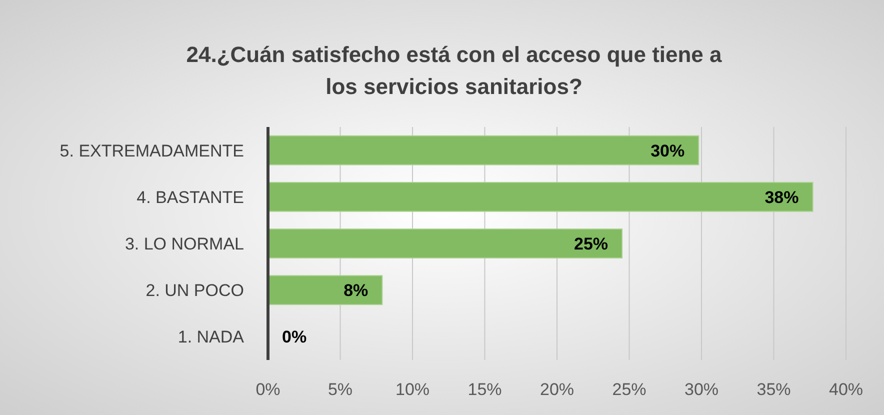 This screenshot has height=415, width=884. Describe the element at coordinates (454, 70) in the screenshot. I see `chart-title: 24.¿Cuán satisfecho está con el acceso que tiene a los servicios sanitarios?` at that location.